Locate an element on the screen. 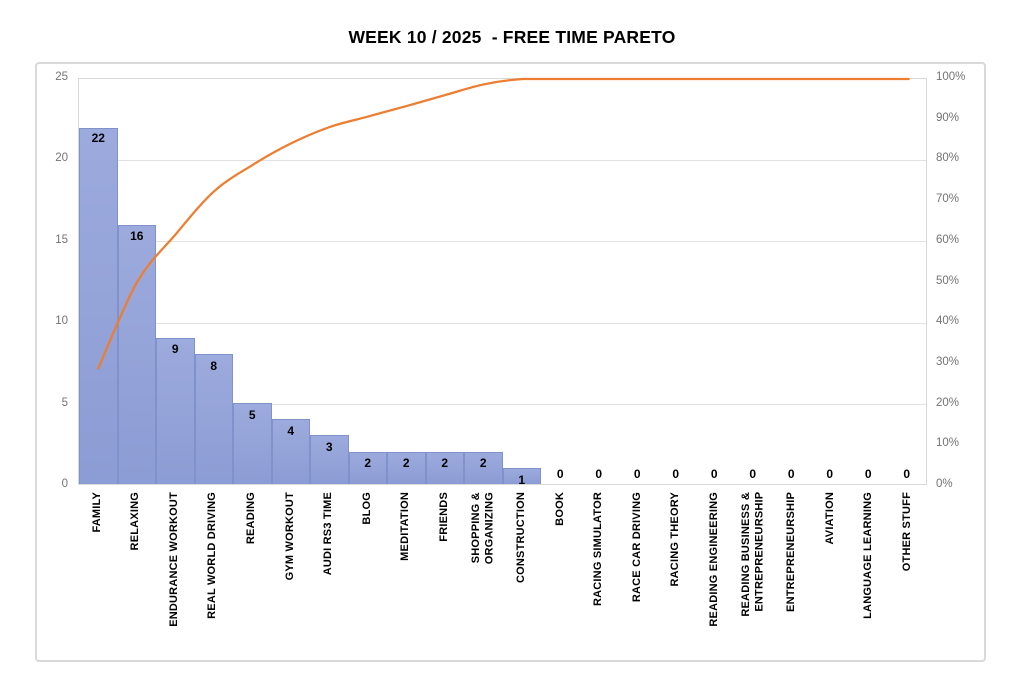  chart-title: WEEK 10 / 2025 - FREE TIME PARETO is located at coordinates (512, 37).